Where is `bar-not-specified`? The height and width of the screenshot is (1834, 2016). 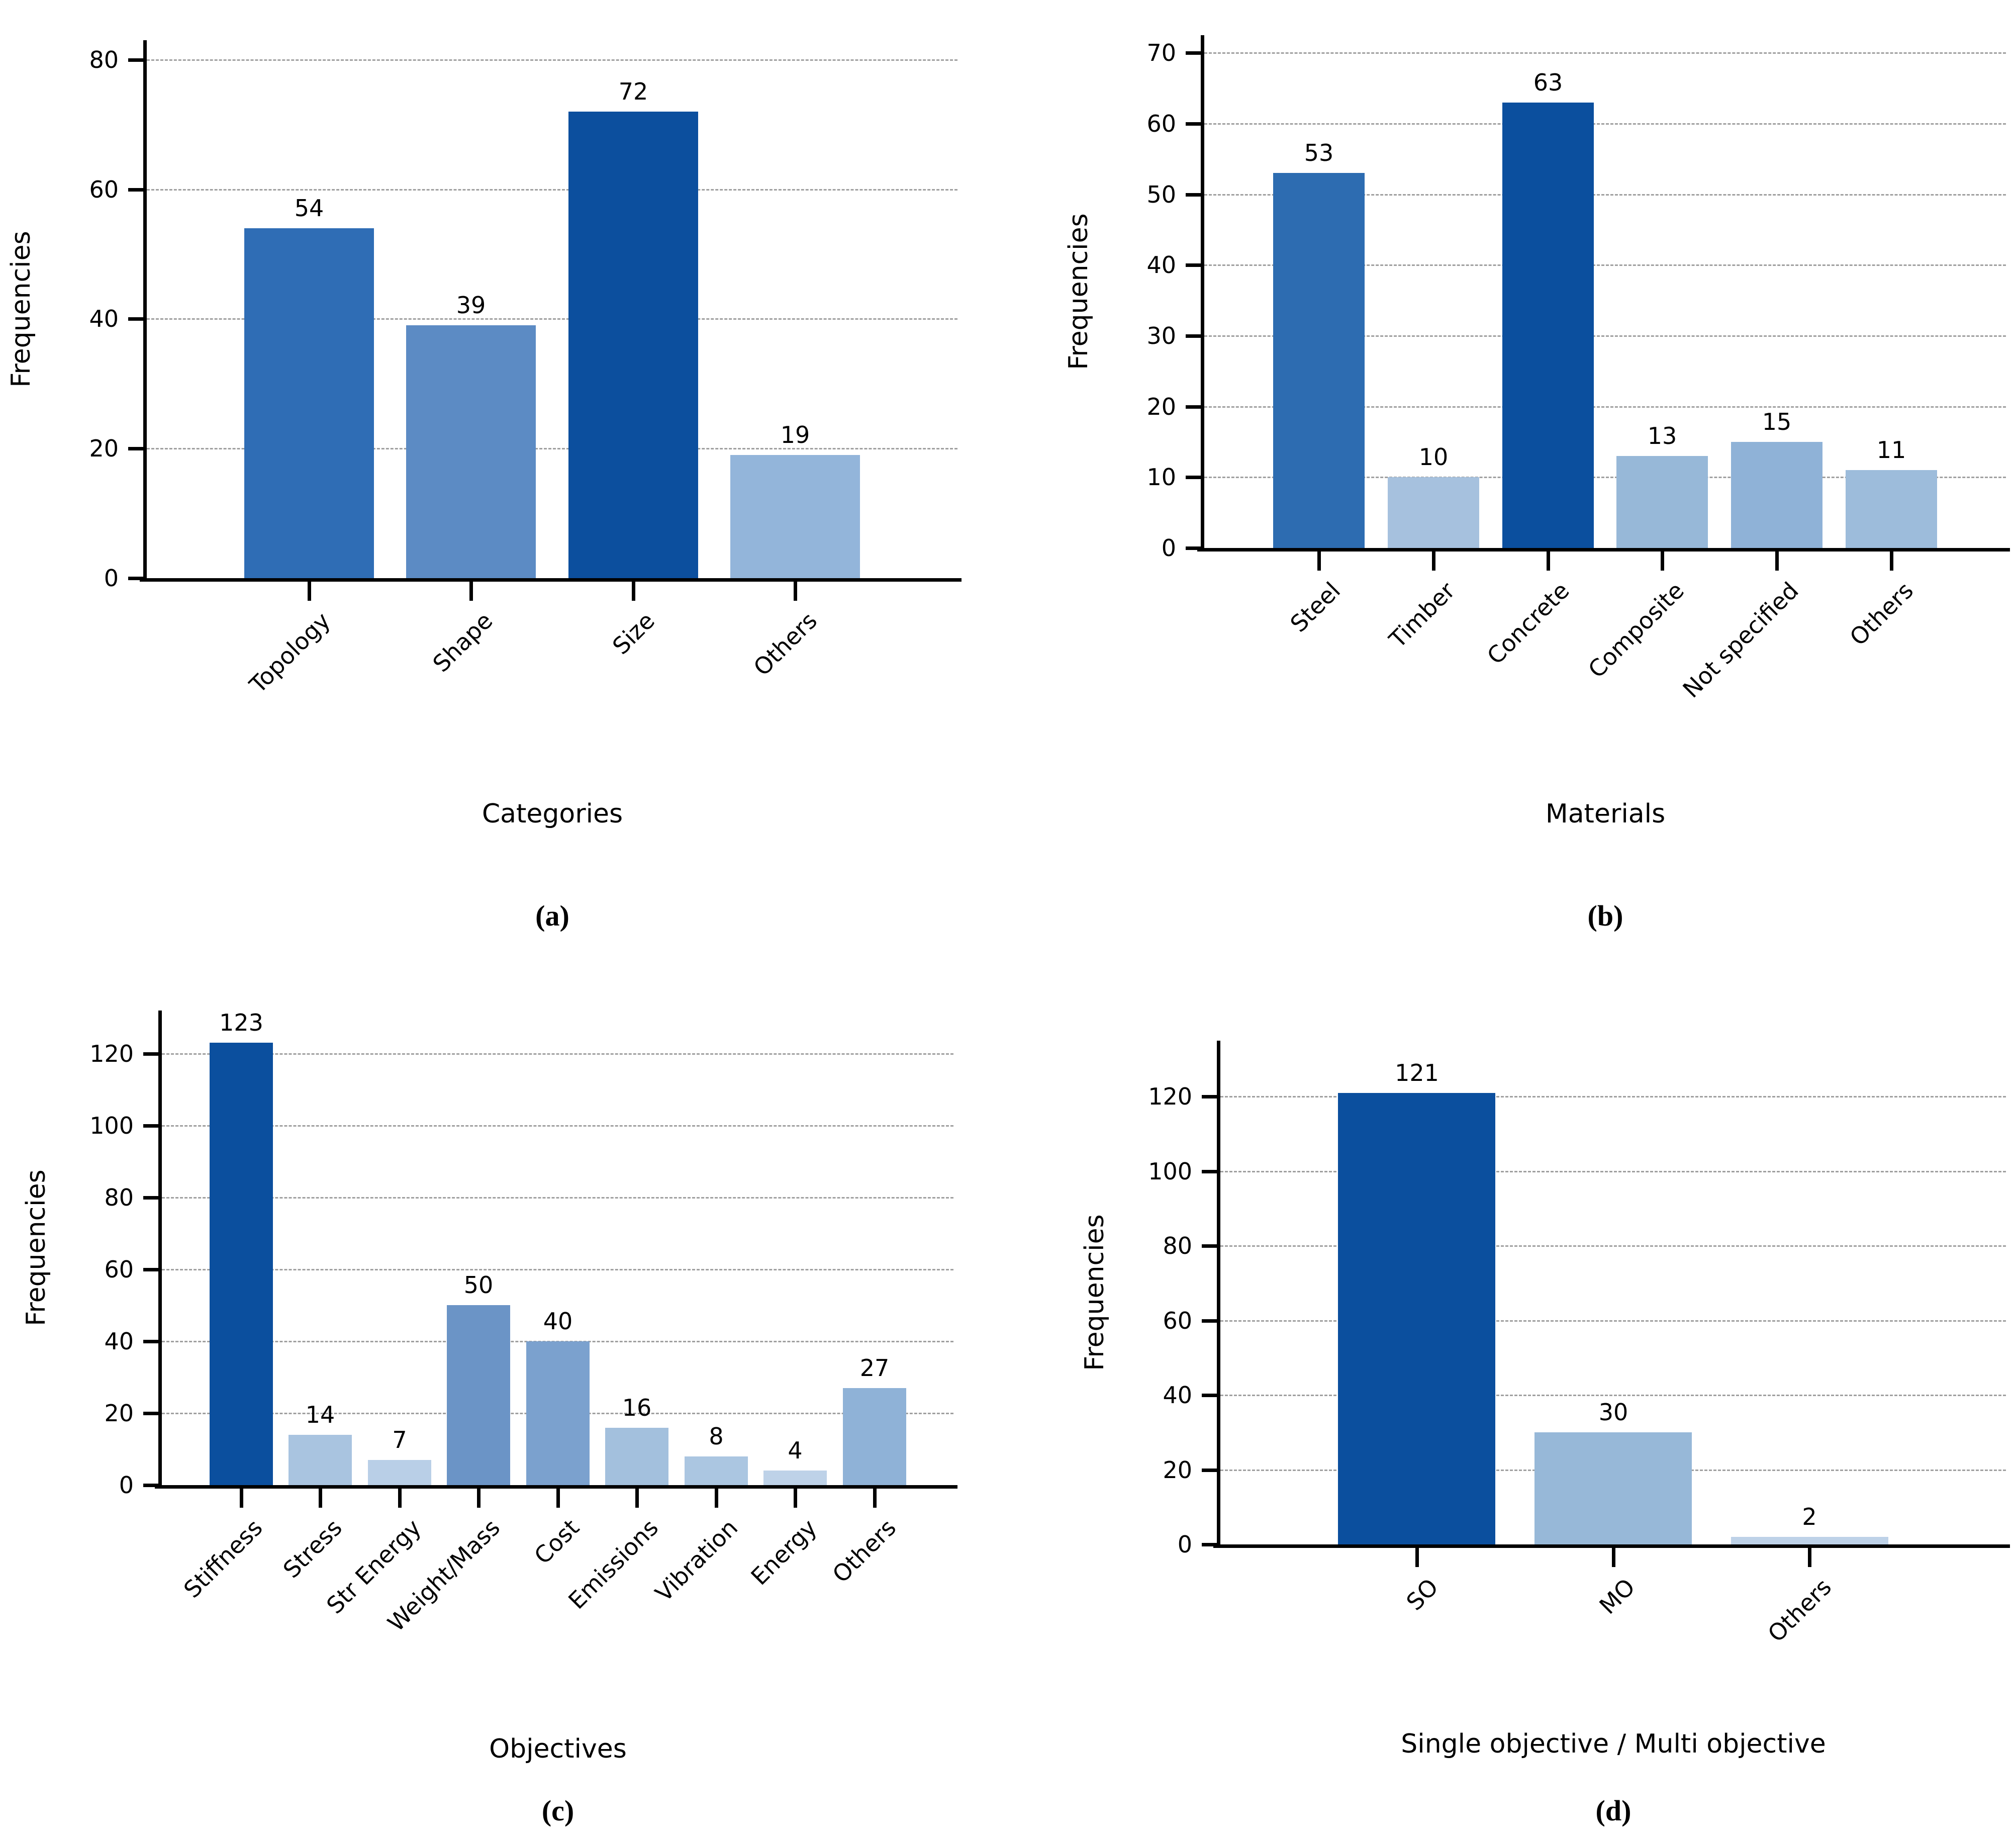
bar-not-specified is located at coordinates (1776, 495).